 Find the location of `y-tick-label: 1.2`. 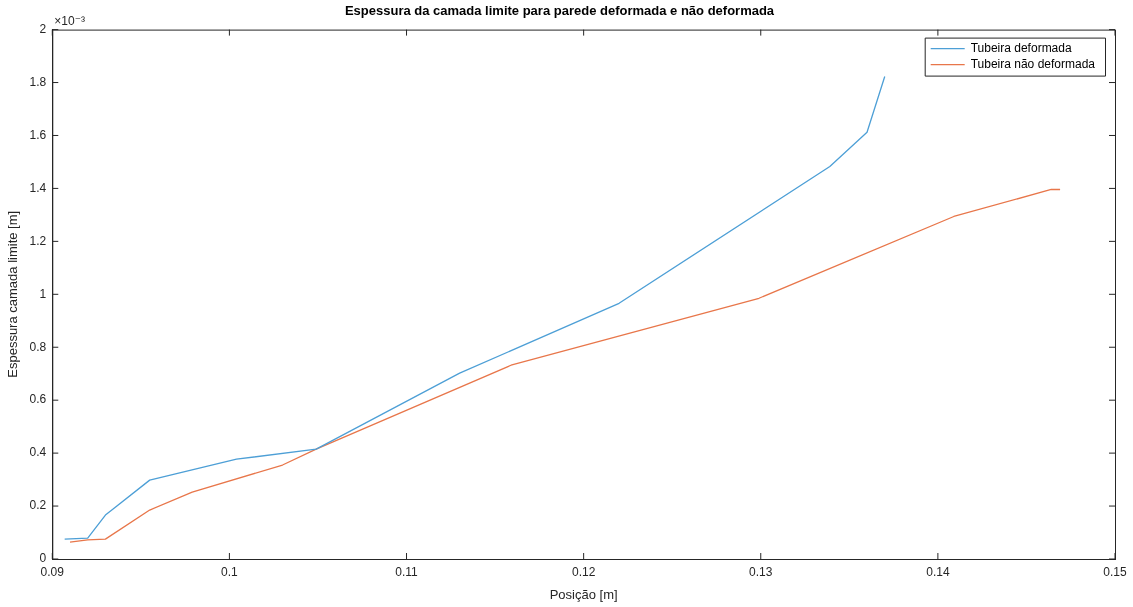

y-tick-label: 1.2 is located at coordinates (38, 240).